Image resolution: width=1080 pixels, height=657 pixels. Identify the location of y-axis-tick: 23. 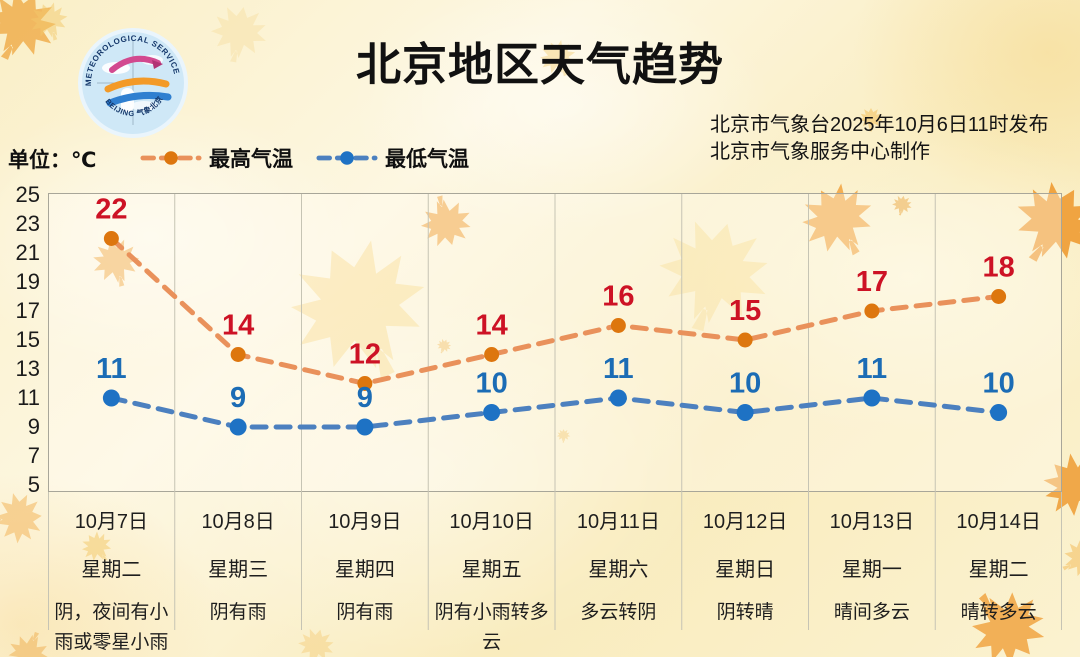
(27, 223).